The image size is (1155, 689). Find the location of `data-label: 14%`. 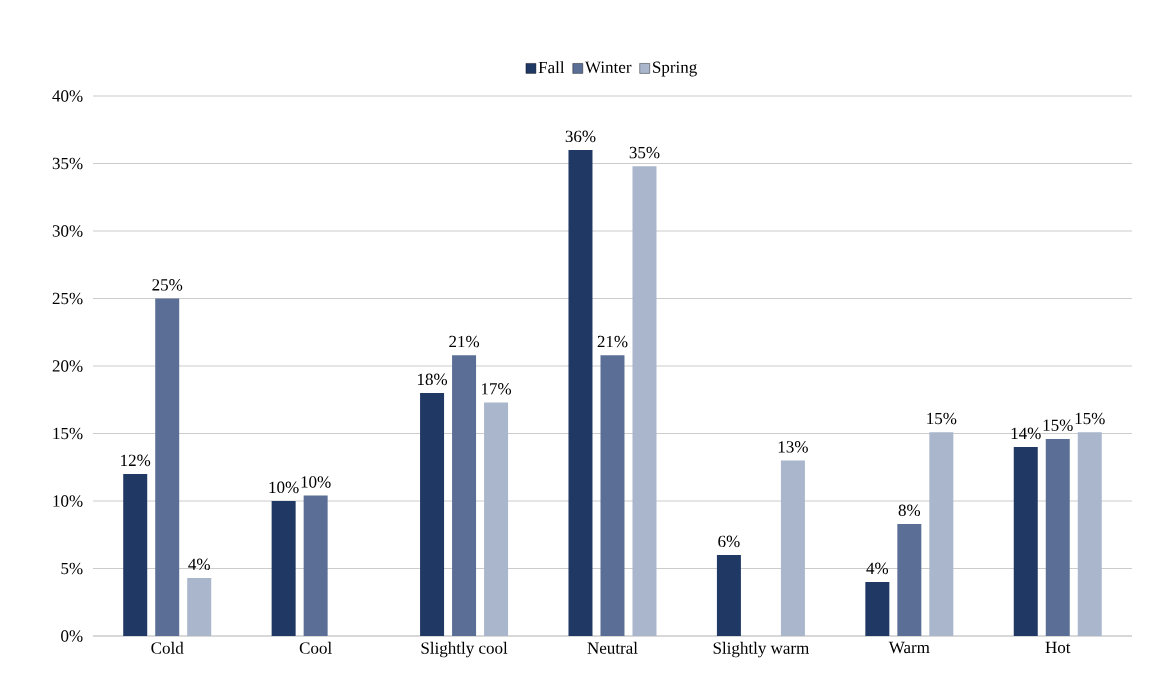

data-label: 14% is located at coordinates (1026, 433).